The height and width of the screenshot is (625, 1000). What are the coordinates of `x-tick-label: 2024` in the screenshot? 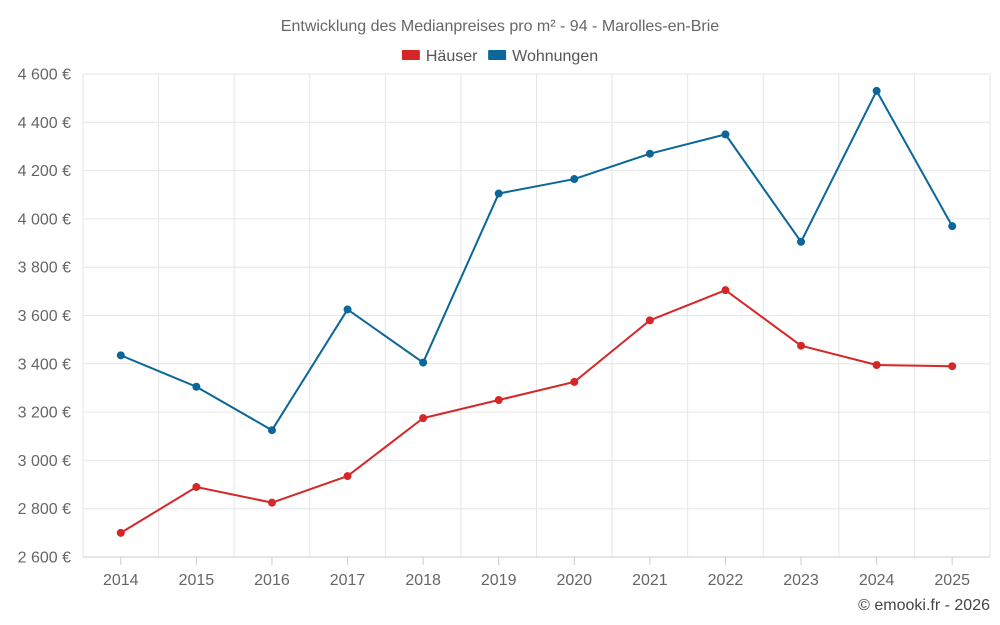 It's located at (877, 580).